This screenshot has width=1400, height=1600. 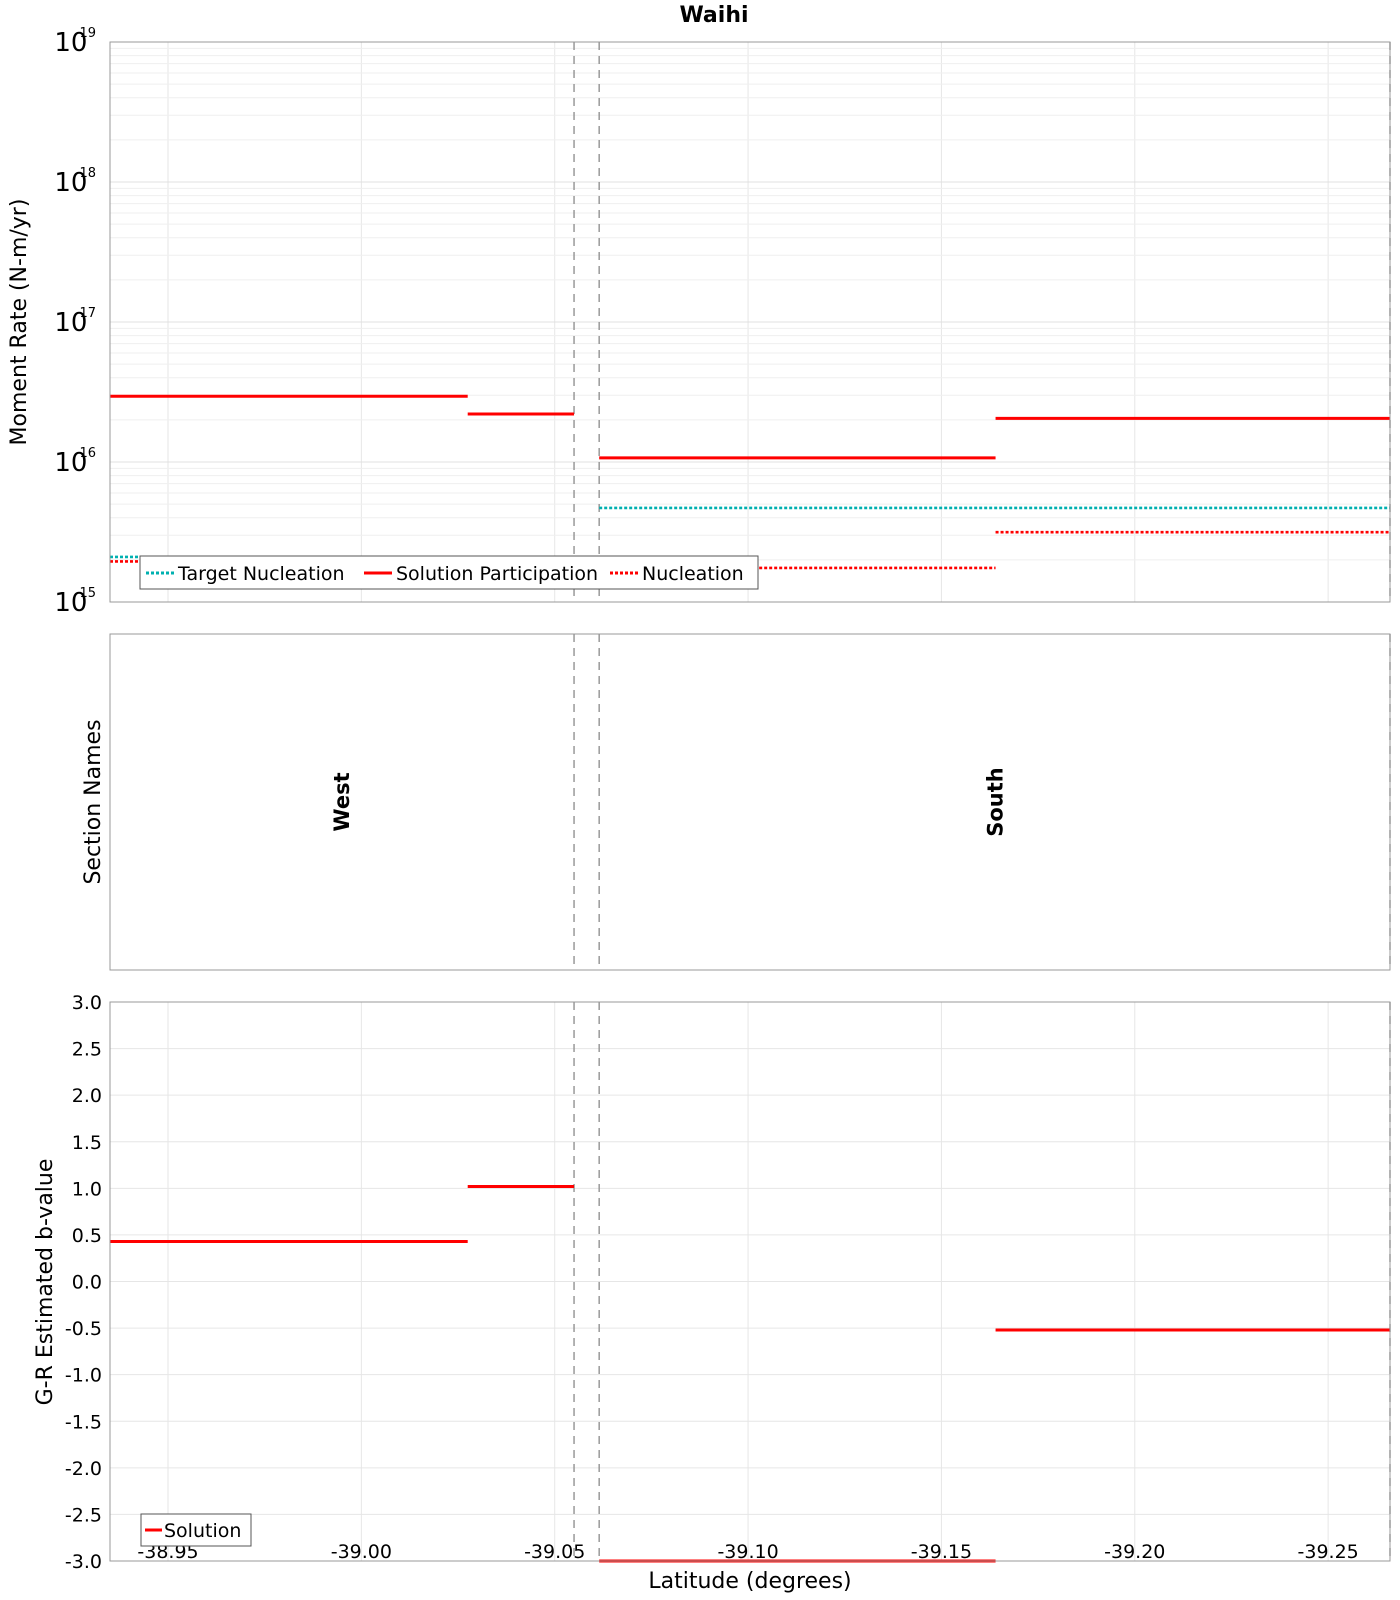 I want to click on x-tick-label: -39.20, so click(x=1134, y=1552).